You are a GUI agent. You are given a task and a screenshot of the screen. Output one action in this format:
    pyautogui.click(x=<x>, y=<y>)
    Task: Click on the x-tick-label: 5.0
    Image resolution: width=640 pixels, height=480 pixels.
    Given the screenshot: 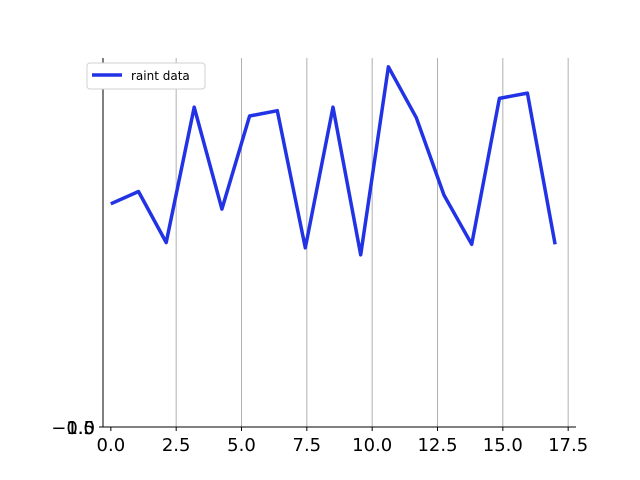 What is the action you would take?
    pyautogui.click(x=241, y=445)
    